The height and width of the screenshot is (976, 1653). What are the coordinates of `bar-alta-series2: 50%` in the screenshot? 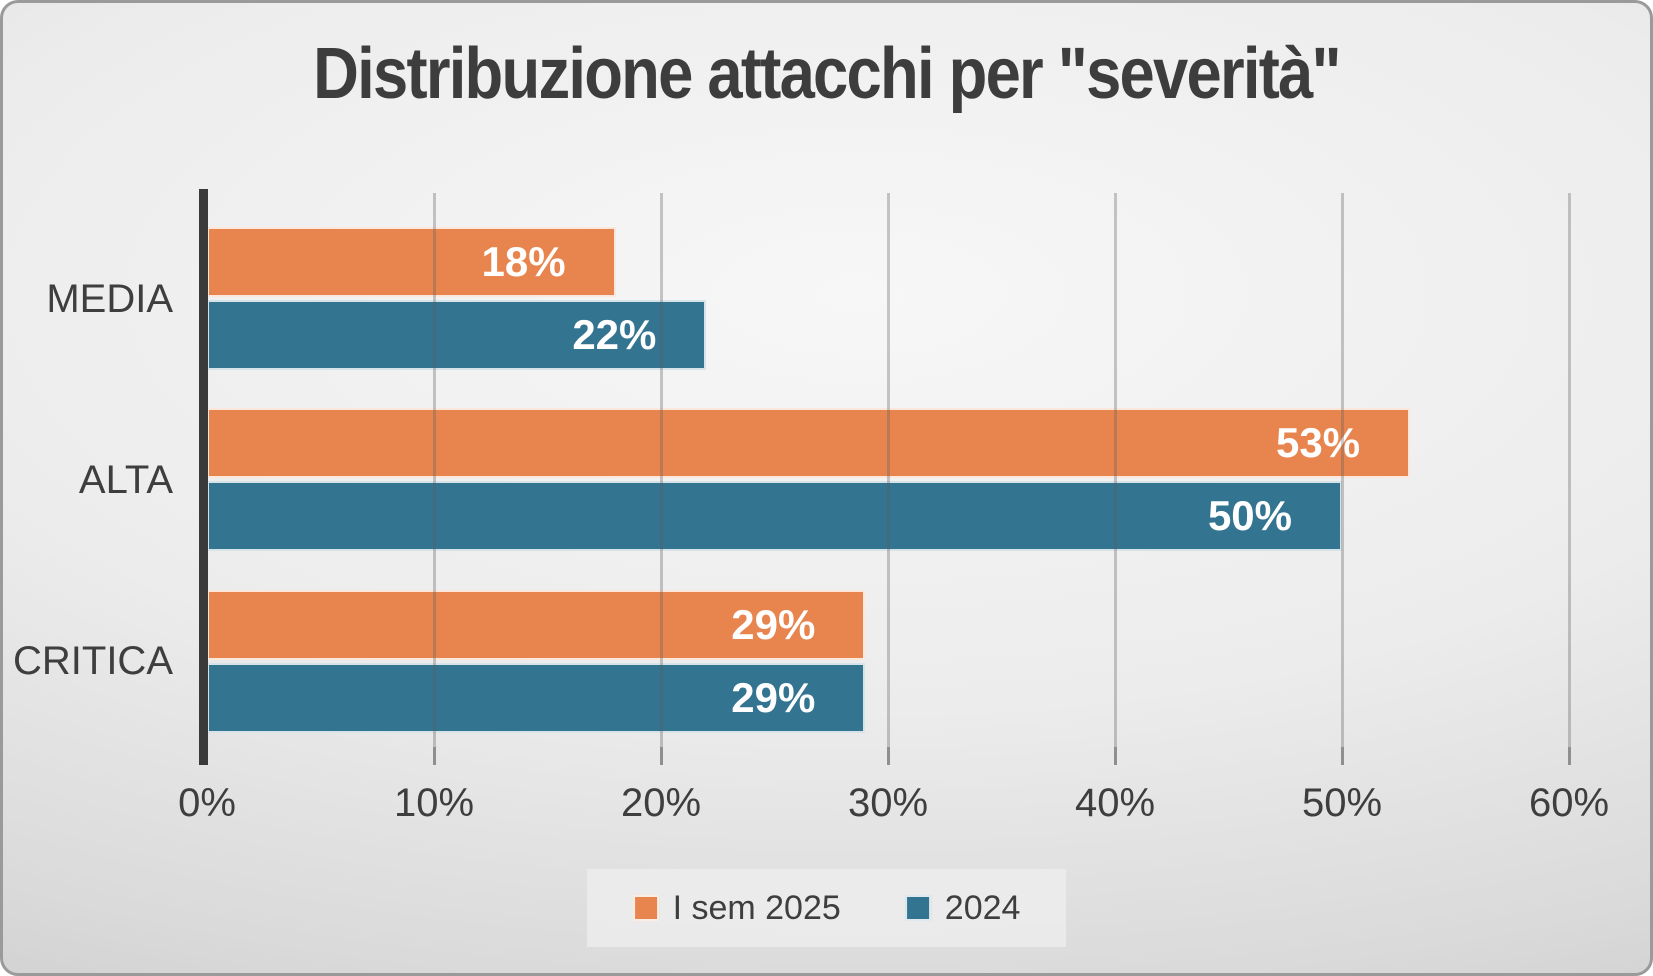 It's located at (774, 516).